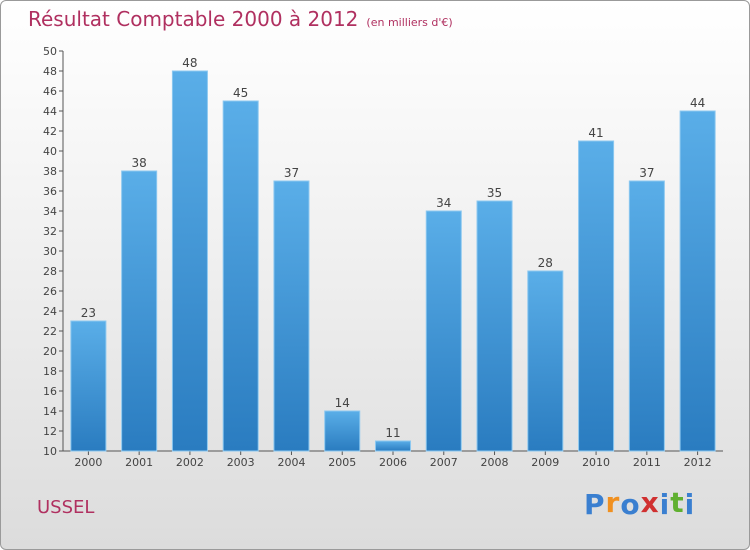  I want to click on y-tick-label: 40, so click(50, 151).